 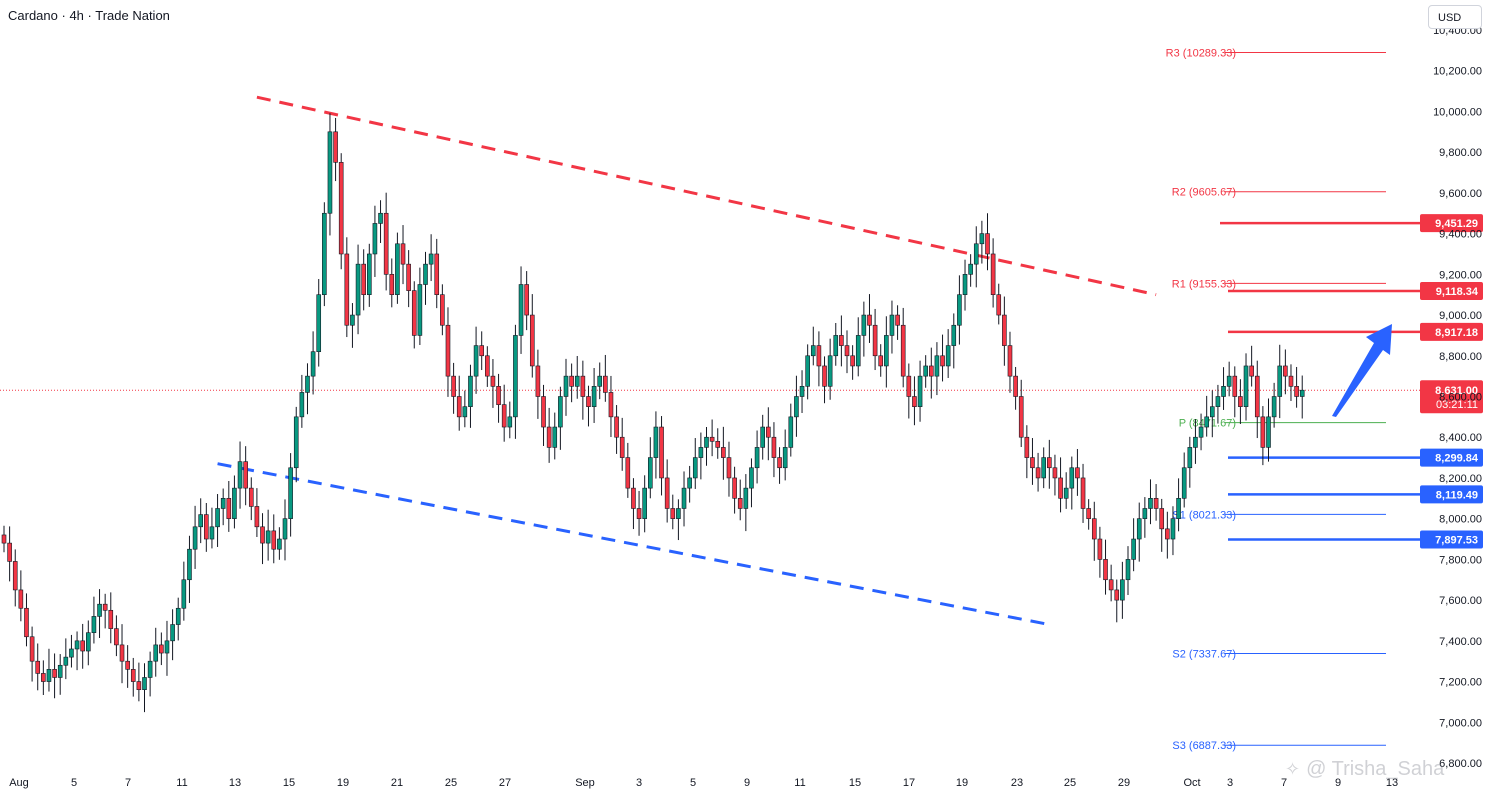 I want to click on current-price-label: 8,631.00, so click(x=1456, y=391).